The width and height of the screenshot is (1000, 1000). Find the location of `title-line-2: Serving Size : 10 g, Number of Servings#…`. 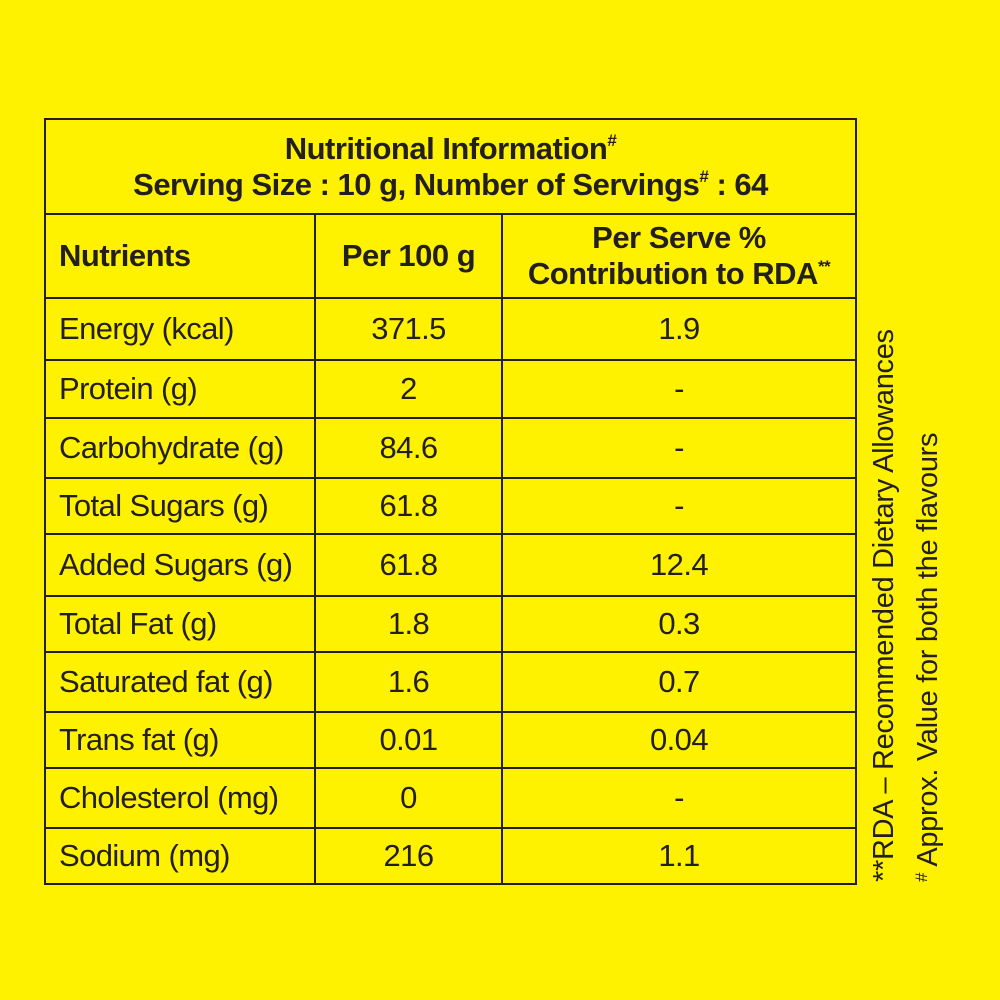

title-line-2: Serving Size : 10 g, Number of Servings#… is located at coordinates (450, 184).